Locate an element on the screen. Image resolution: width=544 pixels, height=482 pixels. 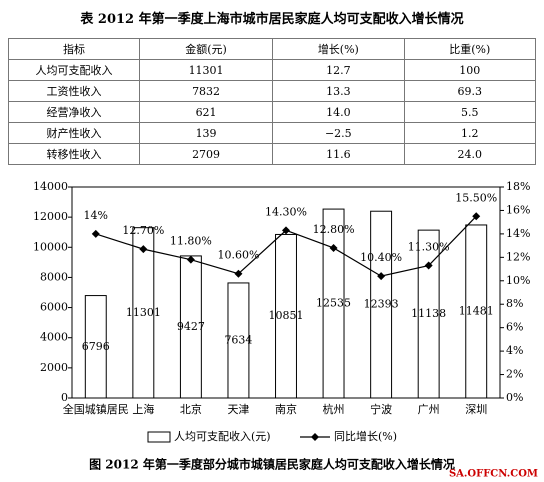
watermark: SA.OFFCN.COM is located at coordinates (493, 474).